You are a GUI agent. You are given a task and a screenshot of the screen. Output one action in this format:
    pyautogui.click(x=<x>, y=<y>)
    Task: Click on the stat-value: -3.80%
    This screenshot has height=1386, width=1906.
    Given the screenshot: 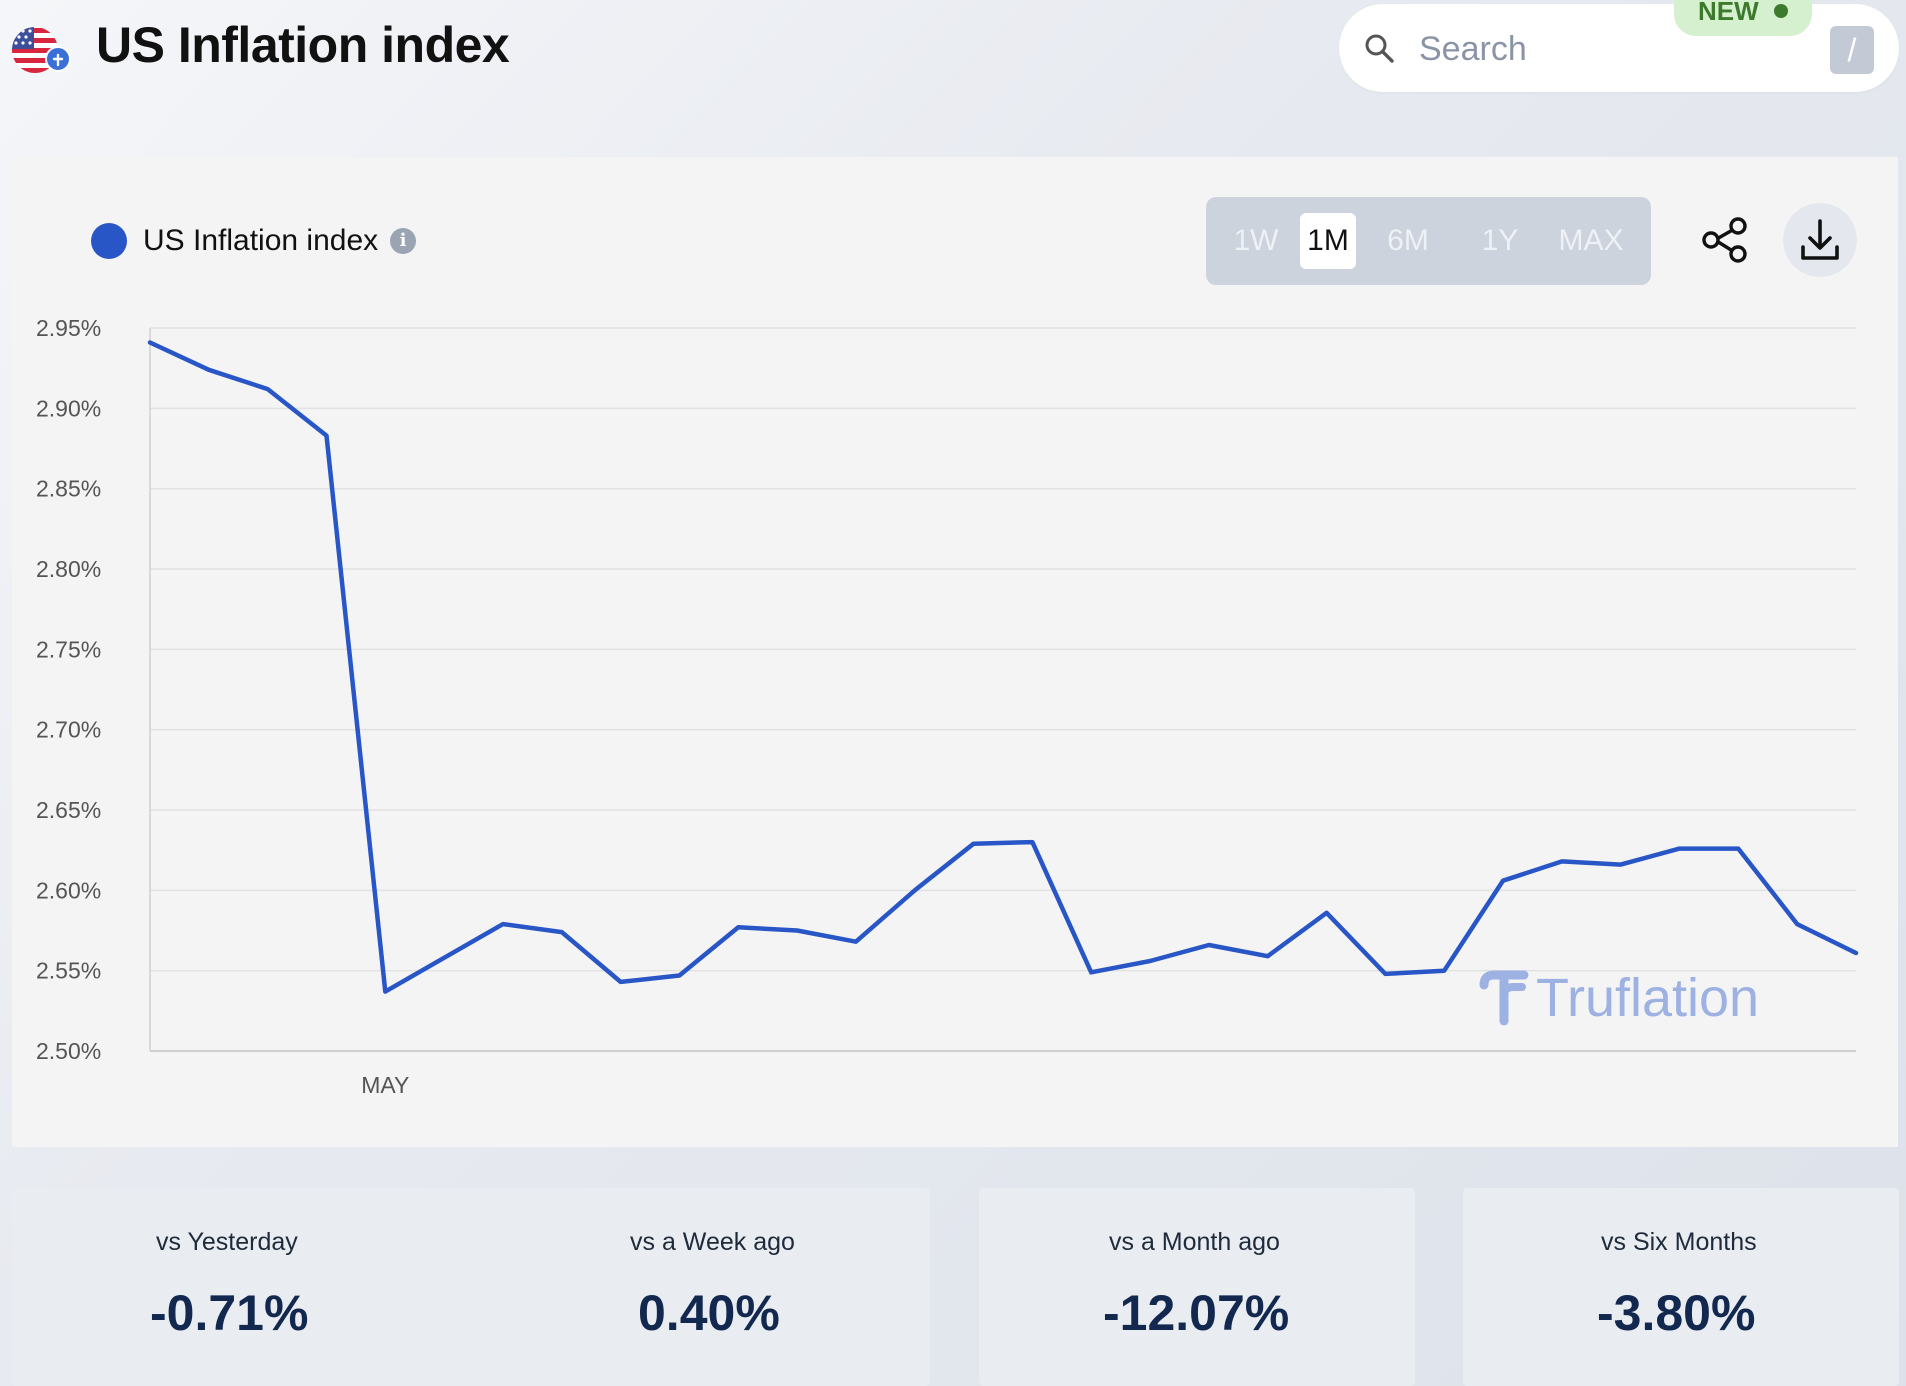 What is the action you would take?
    pyautogui.click(x=1676, y=1313)
    